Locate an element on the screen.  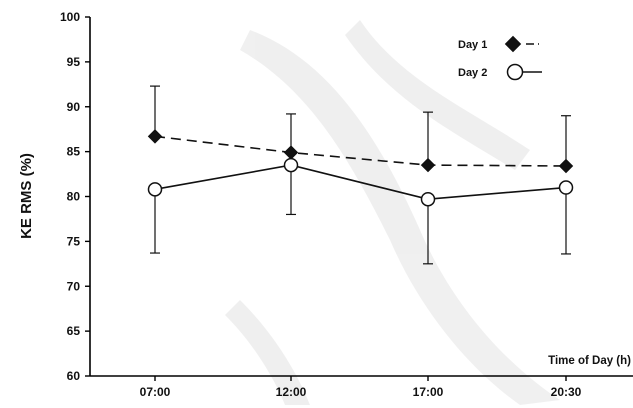
y-tick-label: 60 is located at coordinates (74, 376).